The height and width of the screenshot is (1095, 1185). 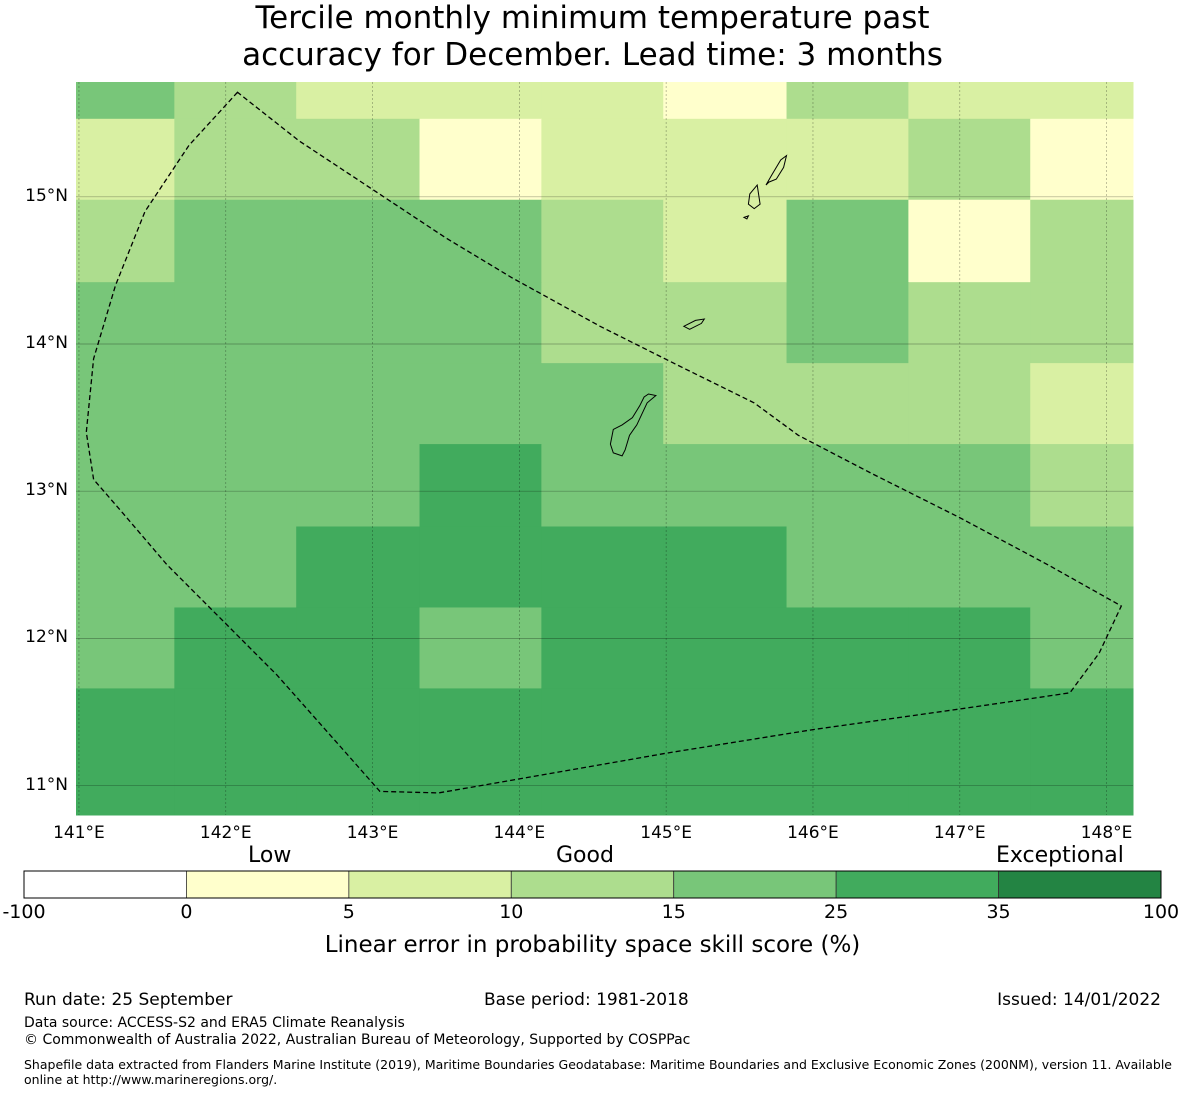 What do you see at coordinates (666, 833) in the screenshot?
I see `lon-tick-label: 145°E` at bounding box center [666, 833].